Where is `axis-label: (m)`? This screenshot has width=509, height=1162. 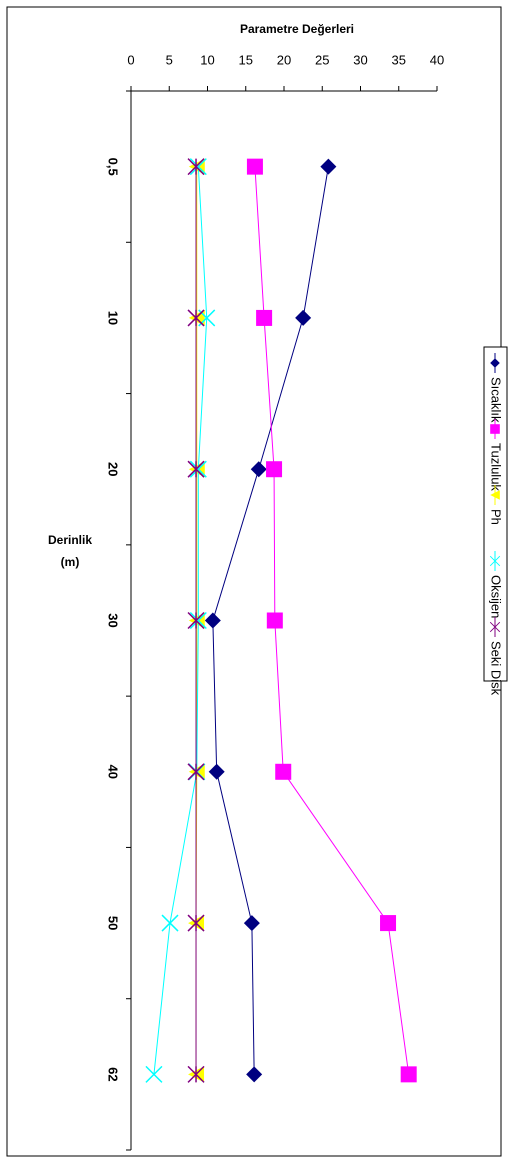
axis-label: (m) is located at coordinates (70, 562).